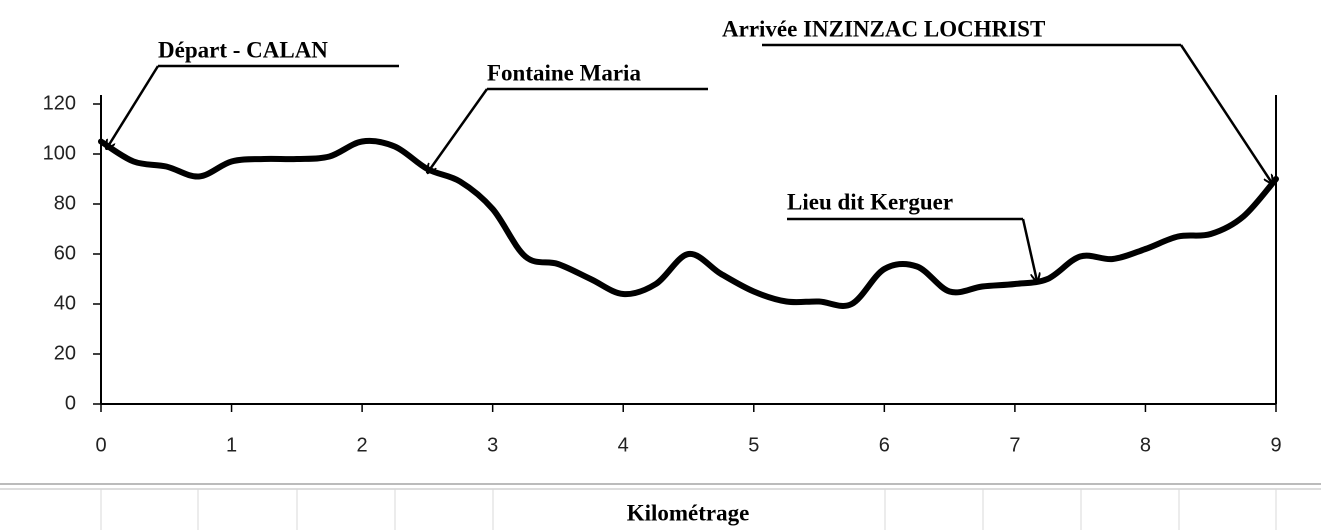  What do you see at coordinates (870, 201) in the screenshot?
I see `annotation: Lieu dit Kerguer` at bounding box center [870, 201].